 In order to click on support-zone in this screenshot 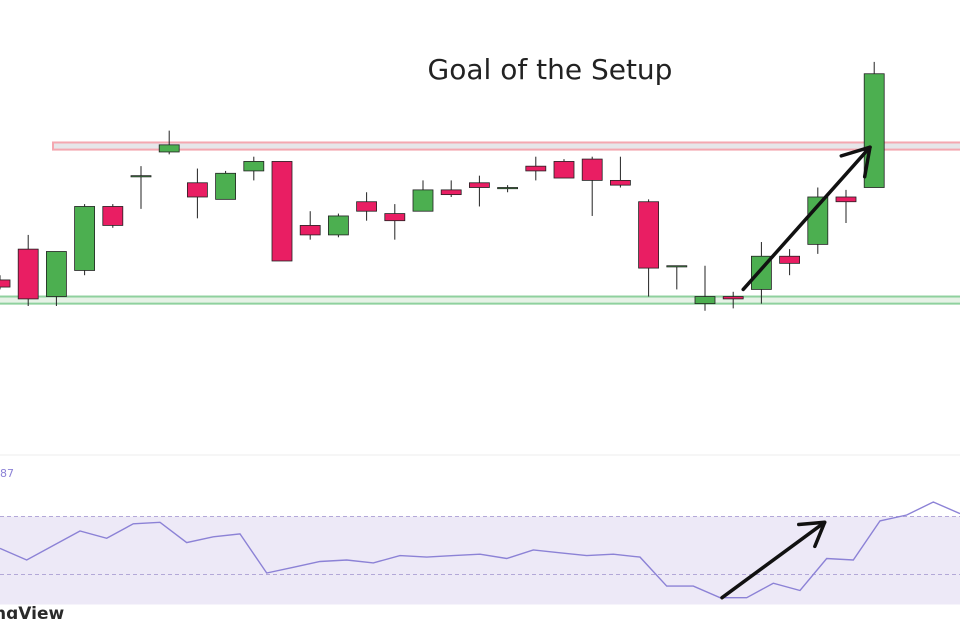, I will do `click(480, 300)`.